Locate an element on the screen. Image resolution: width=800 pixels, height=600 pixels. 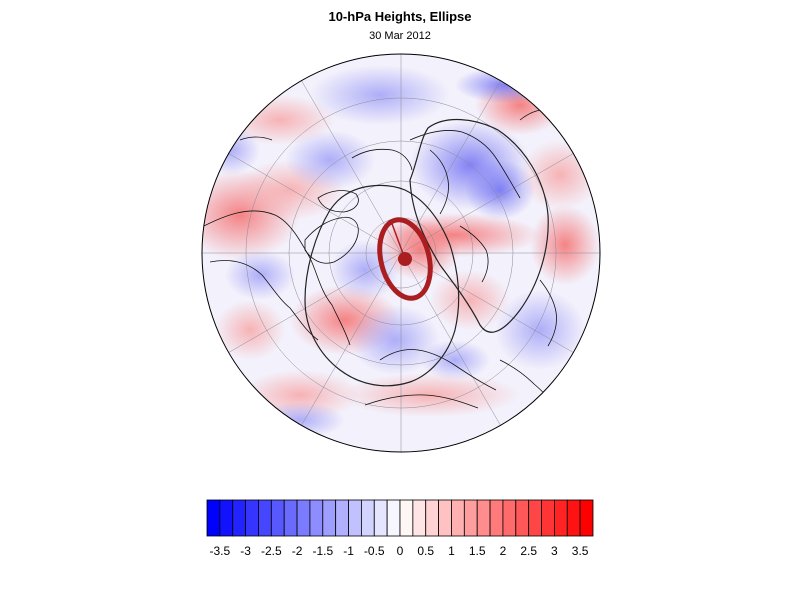
colorbar-tick-label: -3.5 is located at coordinates (220, 551).